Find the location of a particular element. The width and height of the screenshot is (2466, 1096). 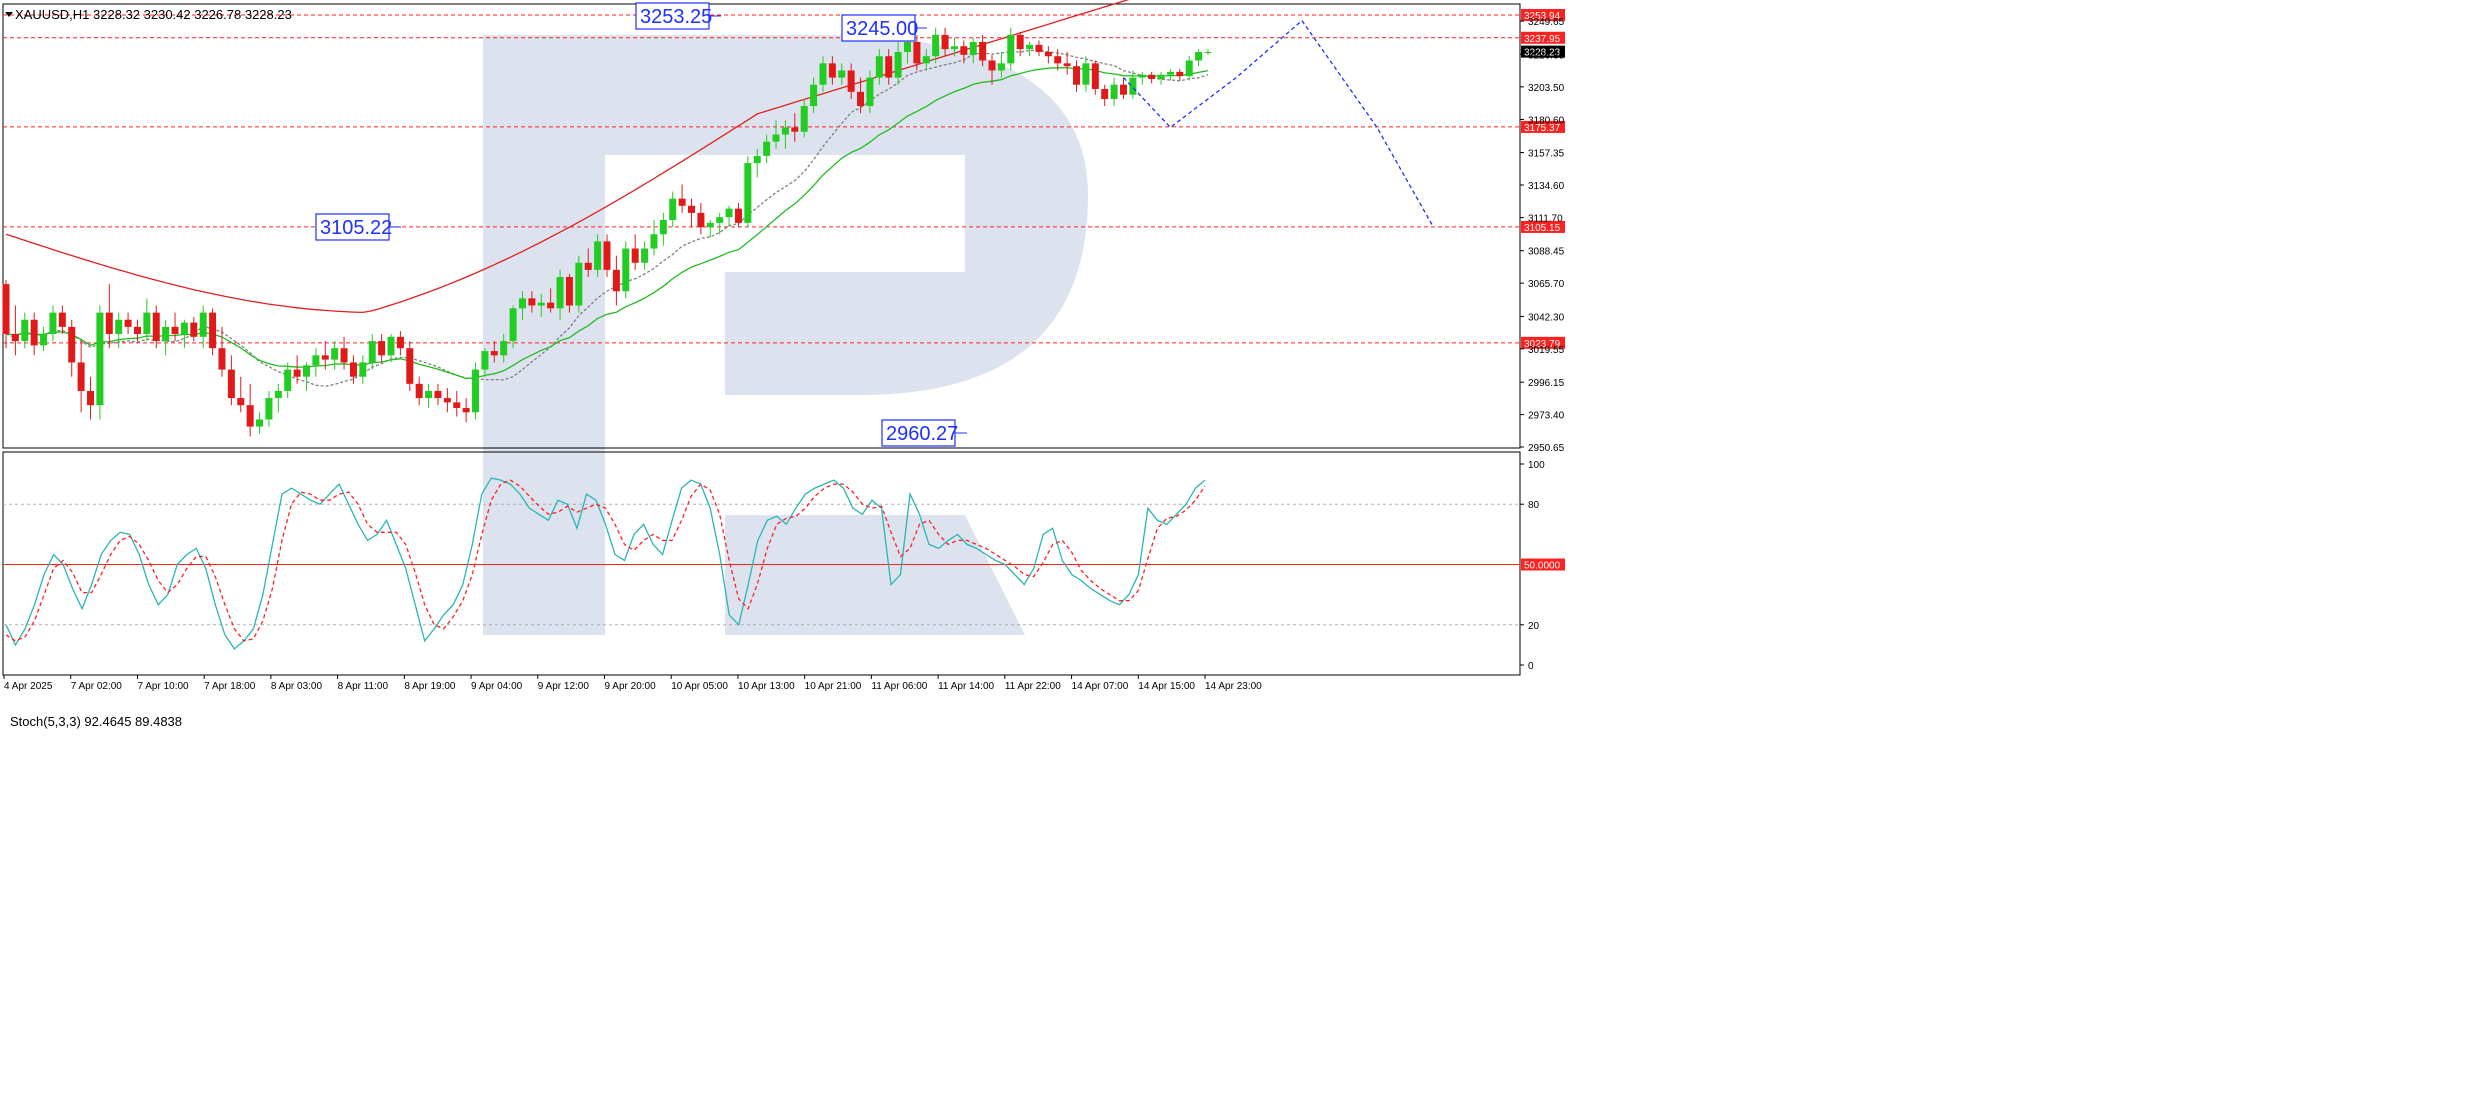

y-tick-label: 3203.50 is located at coordinates (1546, 88).